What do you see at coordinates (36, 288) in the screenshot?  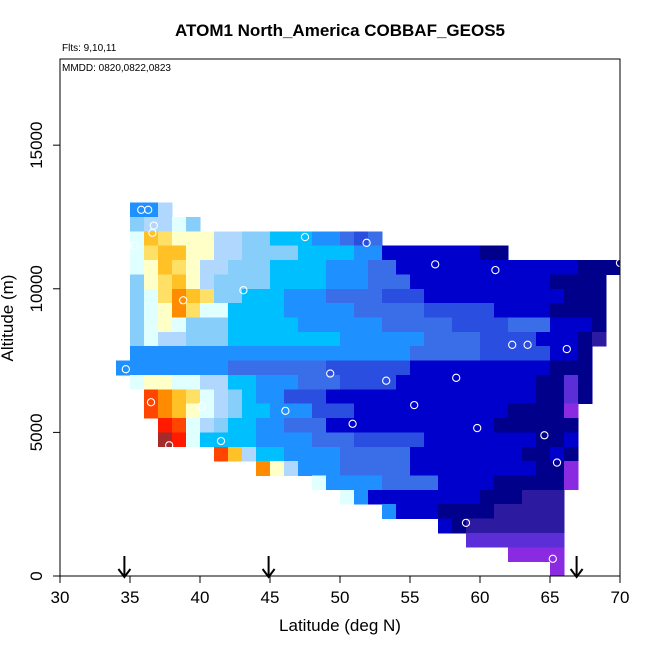 I see `y-tick-label: 10000` at bounding box center [36, 288].